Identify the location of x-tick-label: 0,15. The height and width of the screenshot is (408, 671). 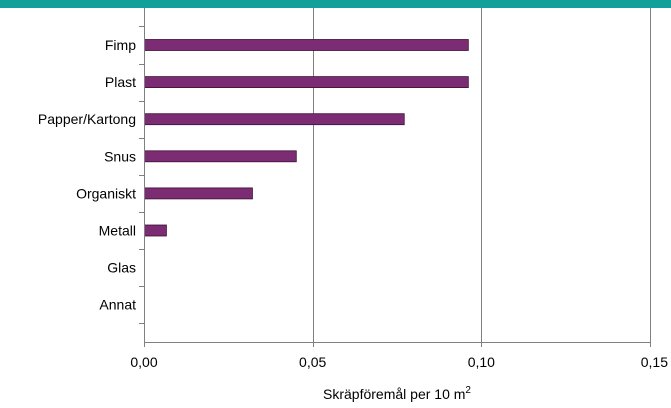
(654, 362).